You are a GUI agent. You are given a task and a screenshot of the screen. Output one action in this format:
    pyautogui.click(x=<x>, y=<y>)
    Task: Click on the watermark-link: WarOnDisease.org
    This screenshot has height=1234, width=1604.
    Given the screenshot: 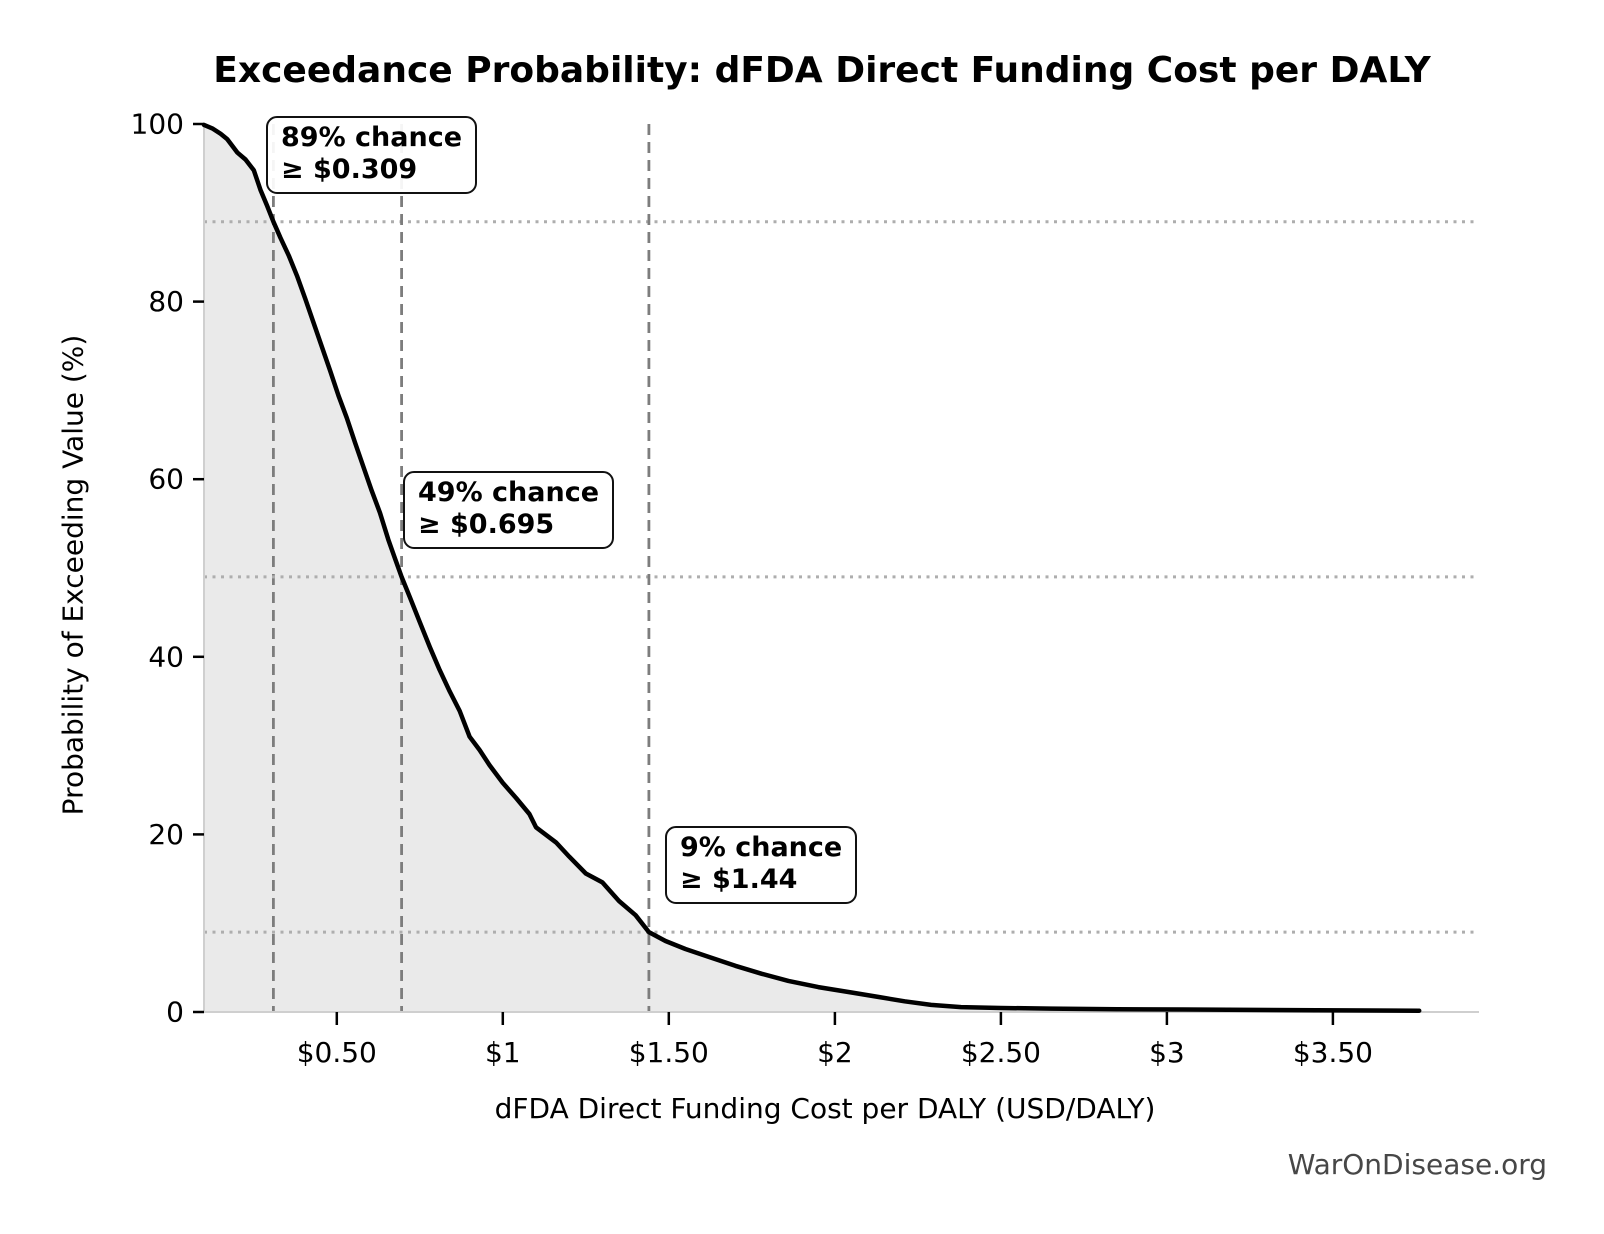 What is the action you would take?
    pyautogui.click(x=1417, y=1164)
    